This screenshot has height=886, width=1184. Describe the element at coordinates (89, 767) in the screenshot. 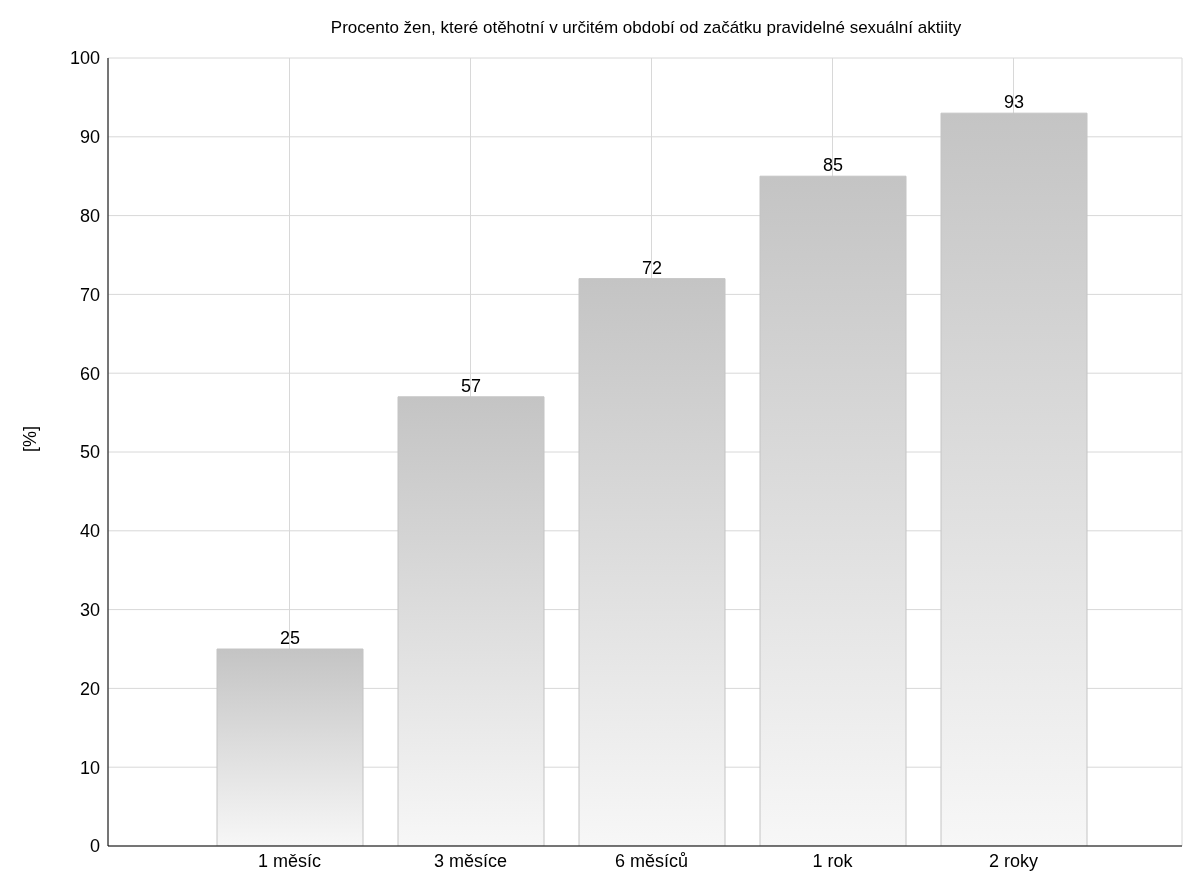

I see `y-tick-label: 10` at that location.